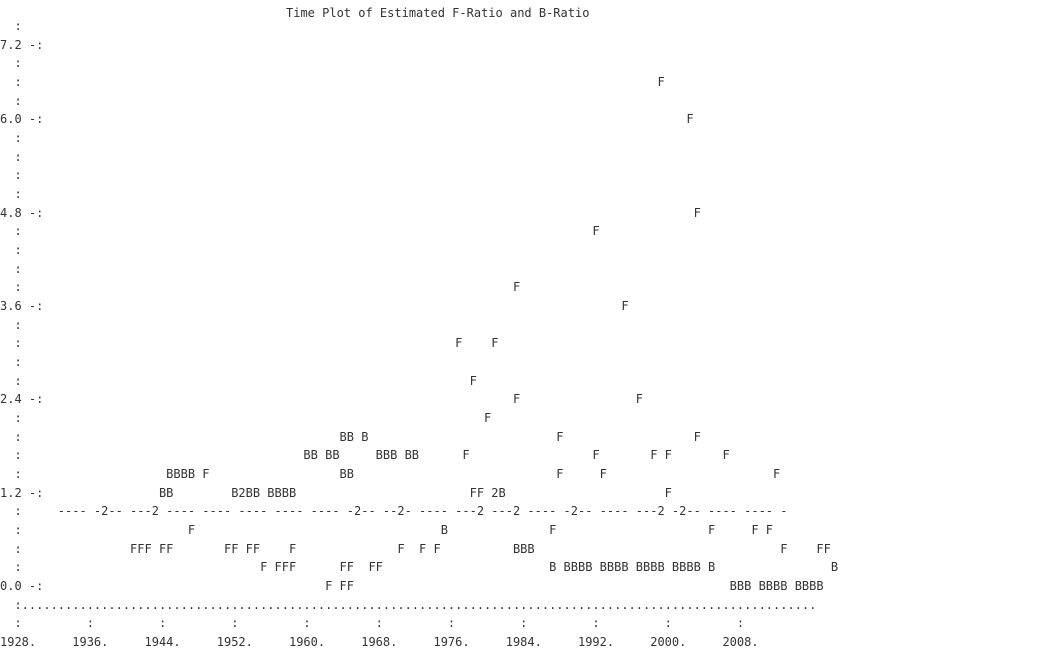 Image resolution: width=1060 pixels, height=658 pixels. What do you see at coordinates (22, 44) in the screenshot?
I see `plot-row: 7.2 -:` at bounding box center [22, 44].